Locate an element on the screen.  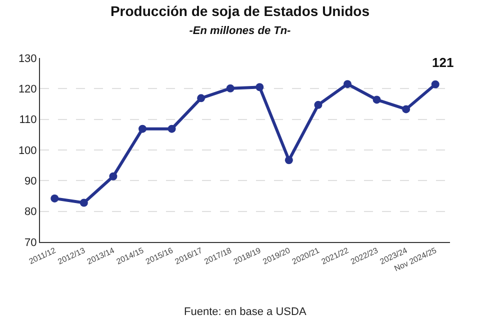
y-tick-label: 110 is located at coordinates (28, 120).